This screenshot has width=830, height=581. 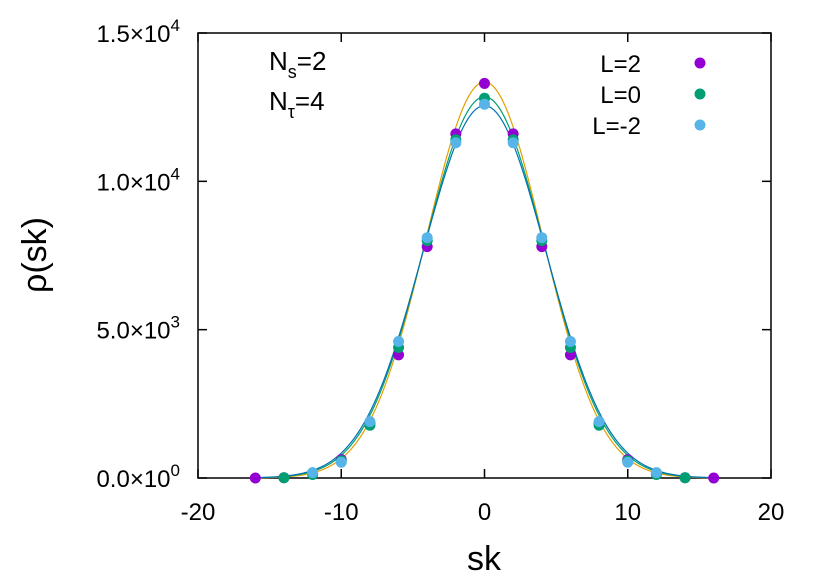 I want to click on y-tick-mantissa: 5.0×10, so click(x=133, y=331).